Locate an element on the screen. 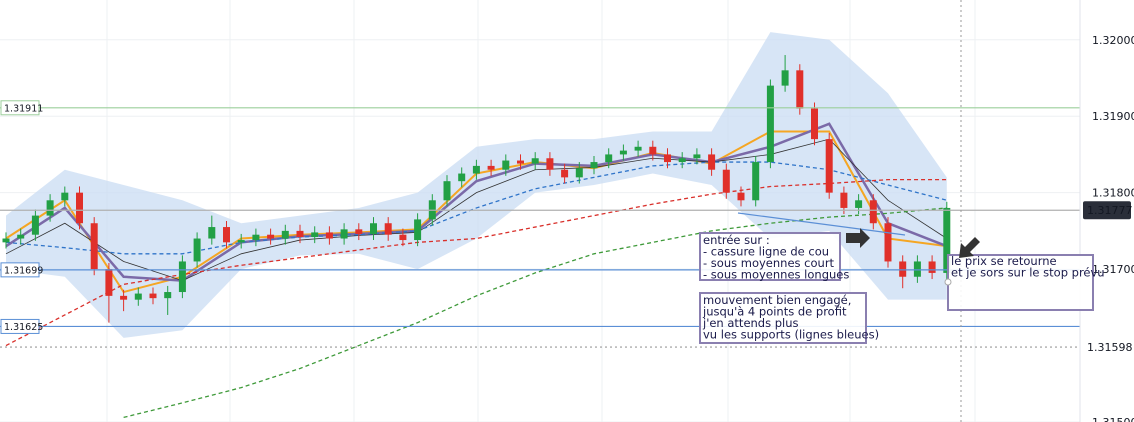  neckline is located at coordinates (821, 224).